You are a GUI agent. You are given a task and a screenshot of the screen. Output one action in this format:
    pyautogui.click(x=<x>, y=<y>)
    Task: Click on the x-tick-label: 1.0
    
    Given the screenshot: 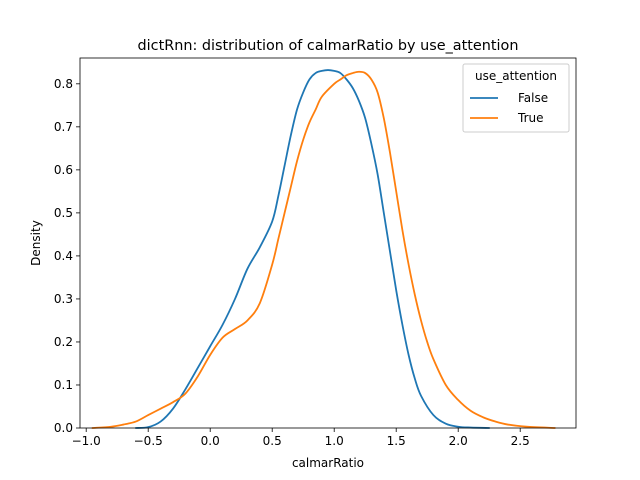 What is the action you would take?
    pyautogui.click(x=334, y=441)
    